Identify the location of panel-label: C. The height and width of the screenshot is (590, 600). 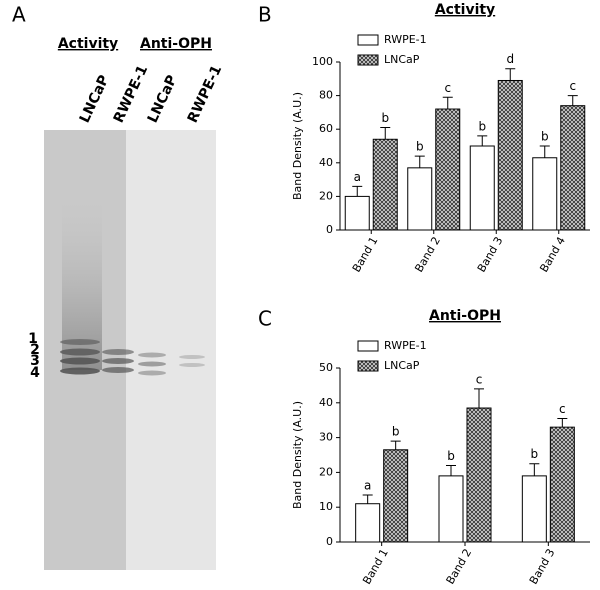
(265, 319).